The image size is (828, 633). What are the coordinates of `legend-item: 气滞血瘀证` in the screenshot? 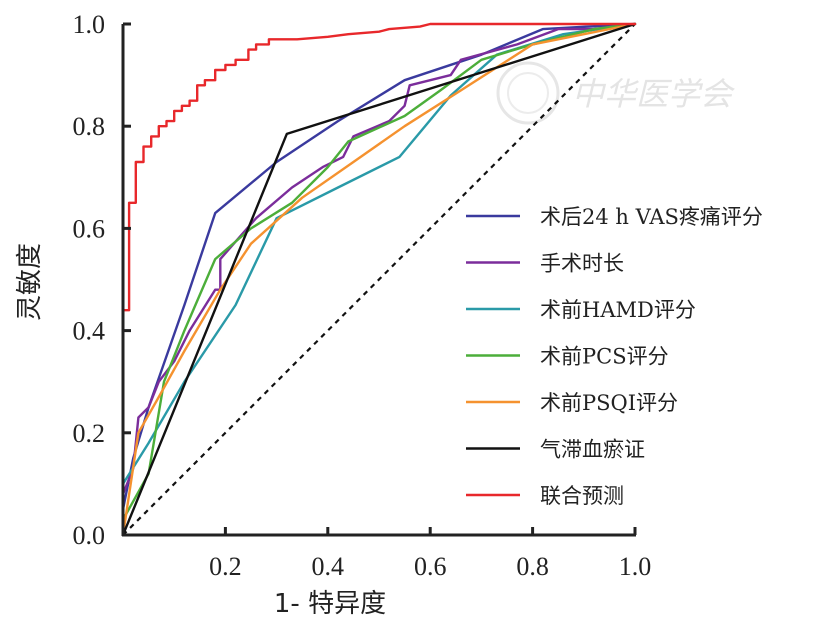 It's located at (555, 450).